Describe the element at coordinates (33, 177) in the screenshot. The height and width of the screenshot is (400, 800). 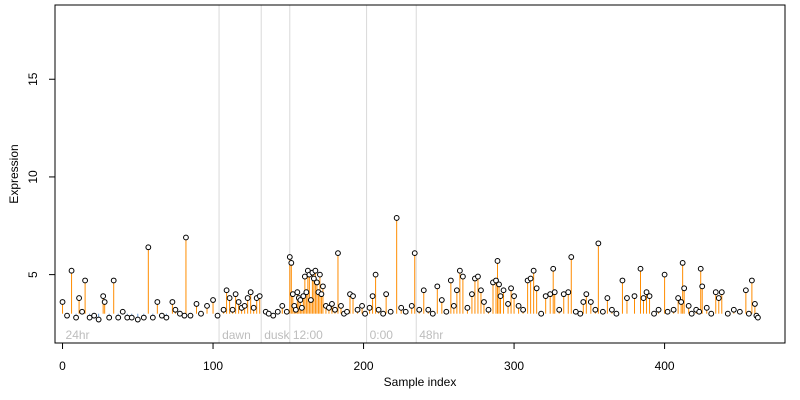
I see `y-tick-label: 10` at that location.